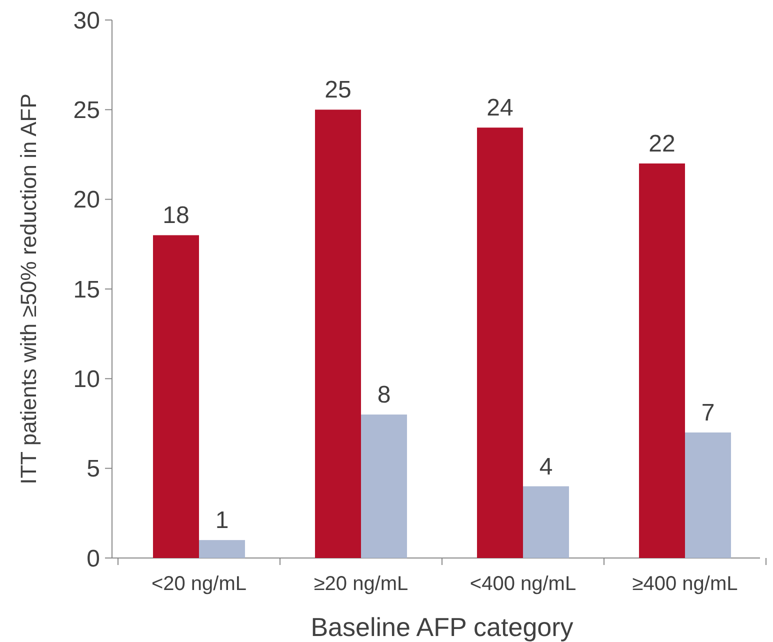 The image size is (773, 642). I want to click on data-label: 18, so click(176, 216).